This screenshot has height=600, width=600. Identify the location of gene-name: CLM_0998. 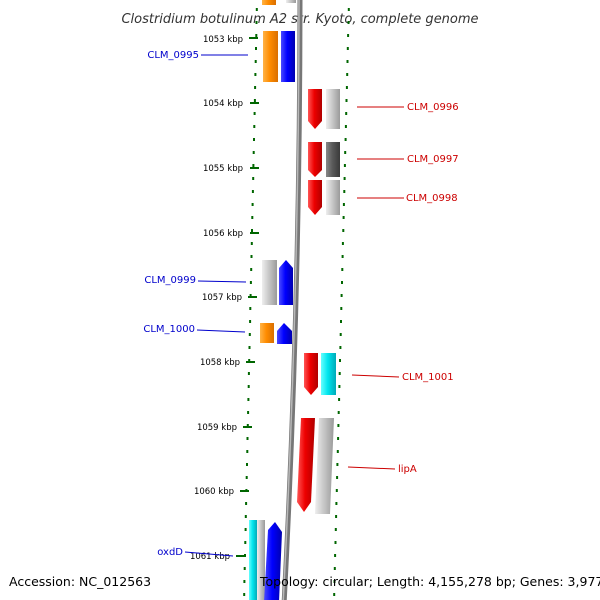
(432, 198).